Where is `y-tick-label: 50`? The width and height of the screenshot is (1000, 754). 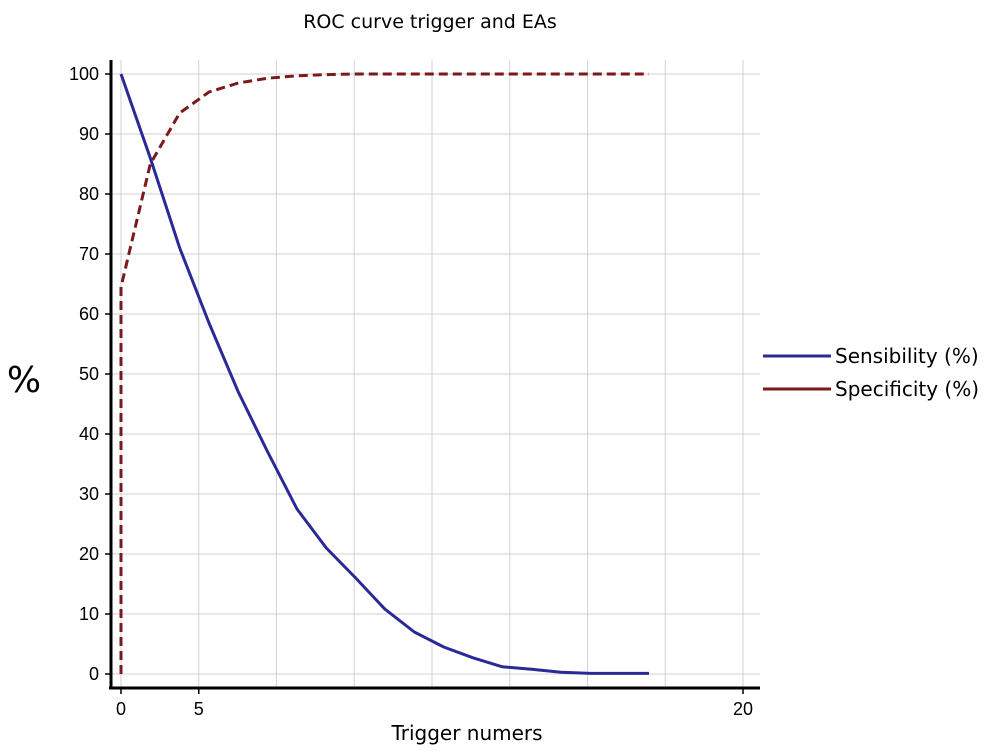
y-tick-label: 50 is located at coordinates (89, 374).